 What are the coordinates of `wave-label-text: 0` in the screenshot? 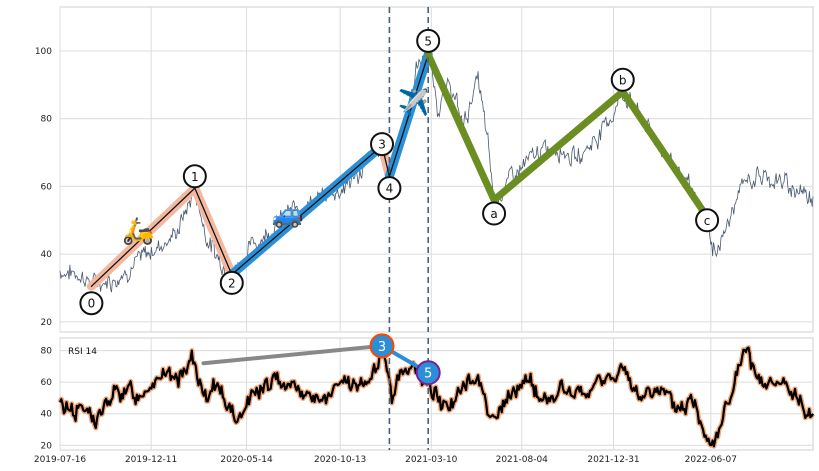 It's located at (92, 304).